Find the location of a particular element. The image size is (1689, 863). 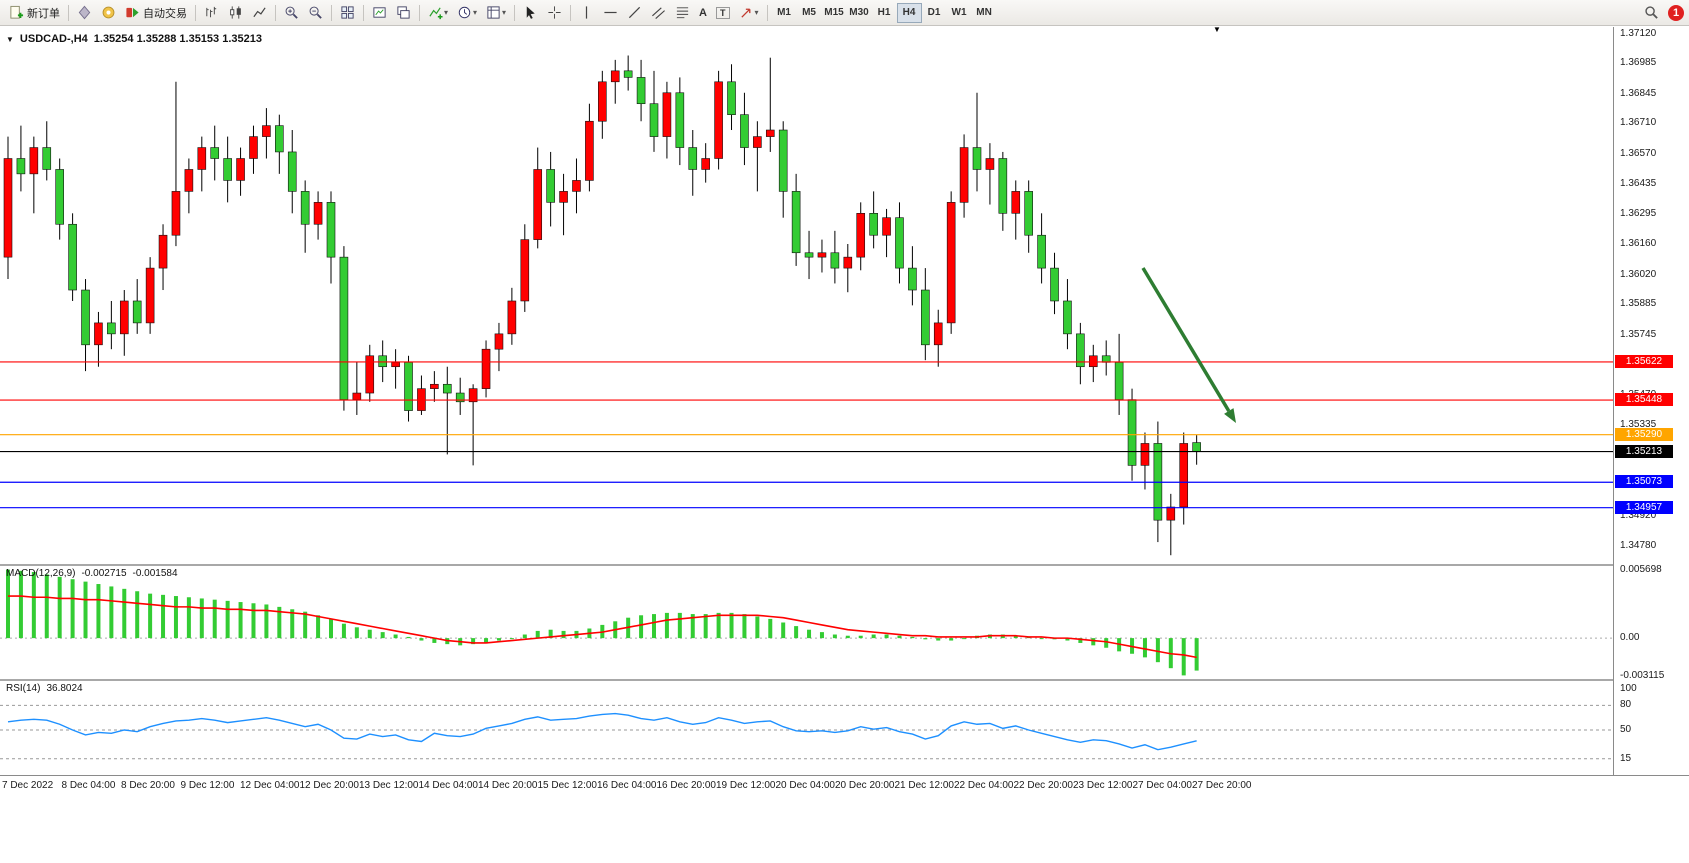

zoom-out-button is located at coordinates (315, 12).